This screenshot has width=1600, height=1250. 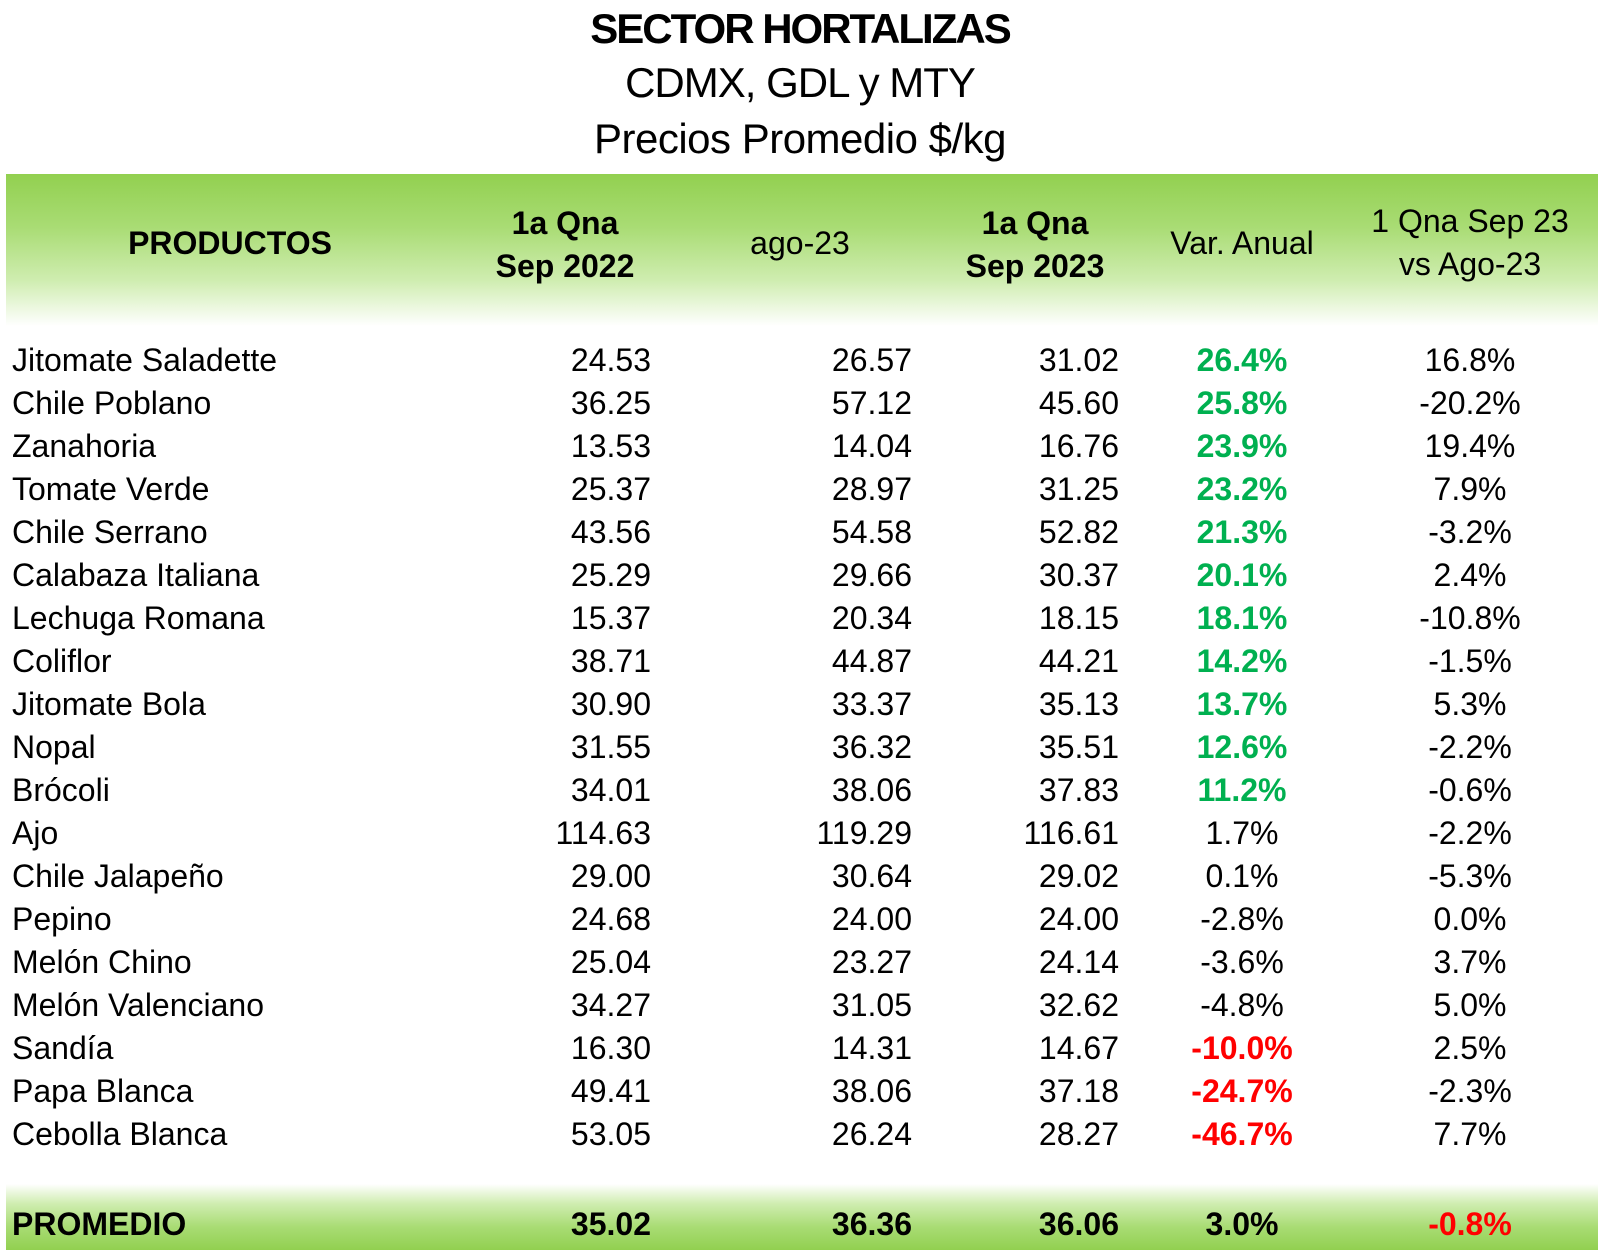 What do you see at coordinates (1470, 446) in the screenshot?
I see `qna-vs-ago: 19.4%` at bounding box center [1470, 446].